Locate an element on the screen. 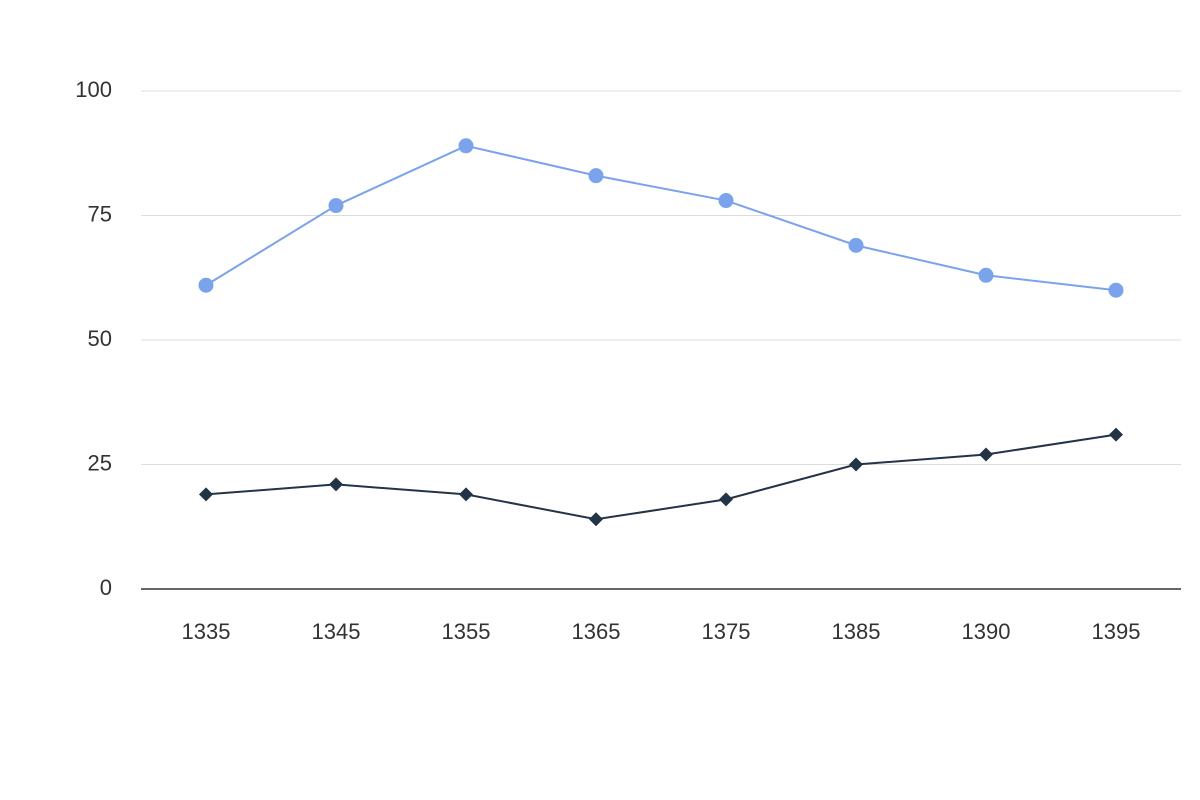  y-tick-label: 100 is located at coordinates (93, 89).